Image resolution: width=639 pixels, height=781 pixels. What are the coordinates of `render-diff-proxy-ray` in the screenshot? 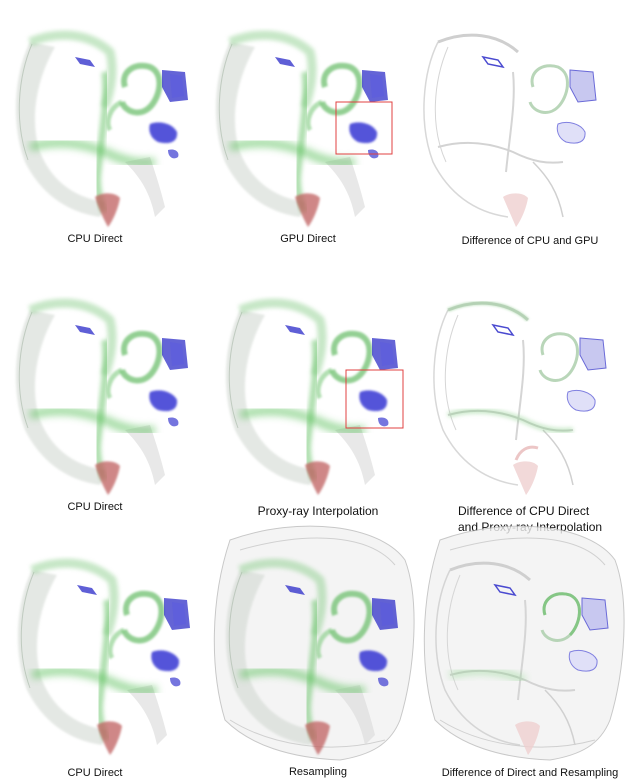 It's located at (528, 387).